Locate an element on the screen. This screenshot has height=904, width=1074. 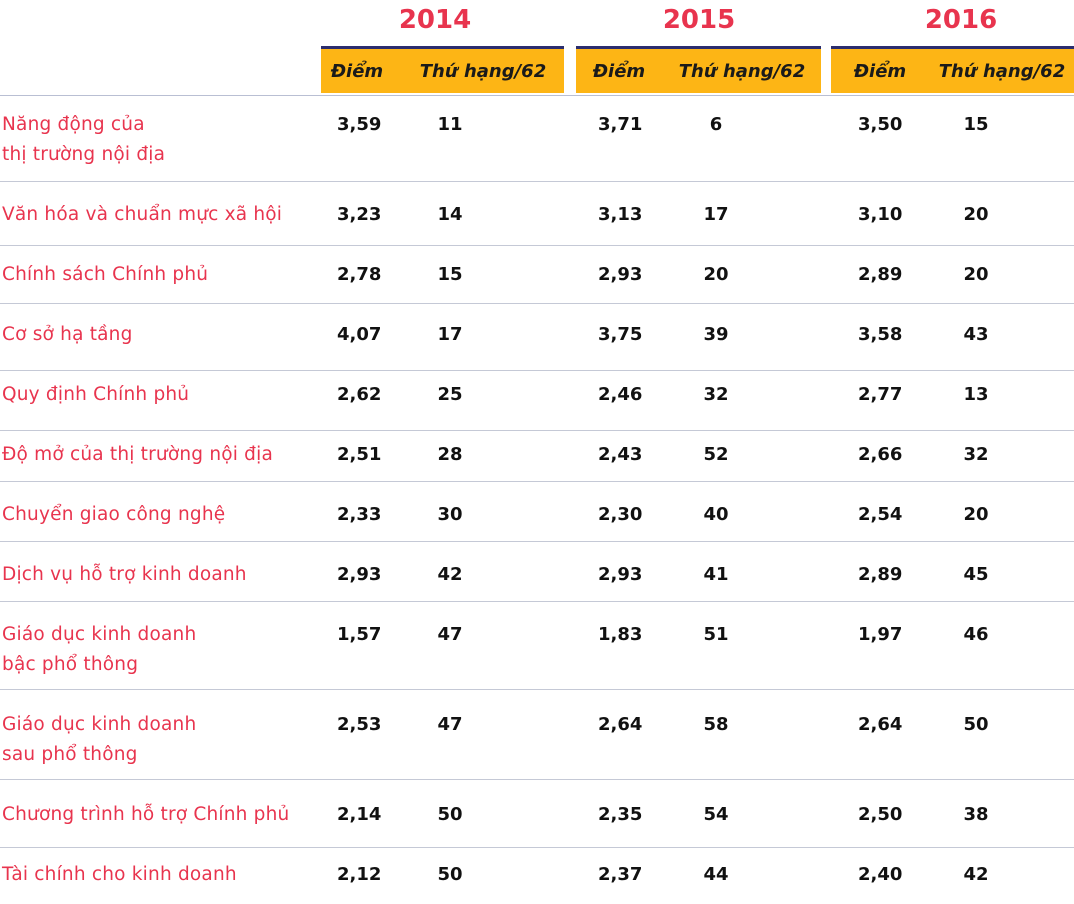
row-label: Tài chính cho kinh doanh is located at coordinates (119, 874).